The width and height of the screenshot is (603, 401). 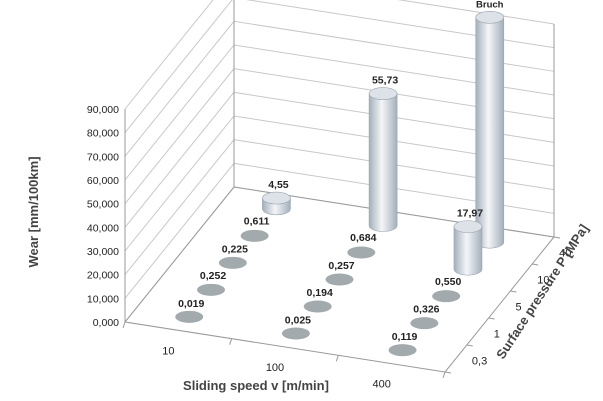 I want to click on y-tick-label: 40,000, so click(x=103, y=228).